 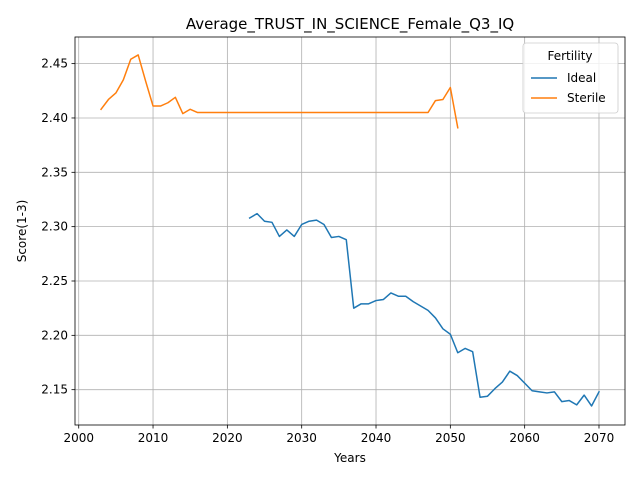 I want to click on x-axis-label: Years, so click(x=349, y=458).